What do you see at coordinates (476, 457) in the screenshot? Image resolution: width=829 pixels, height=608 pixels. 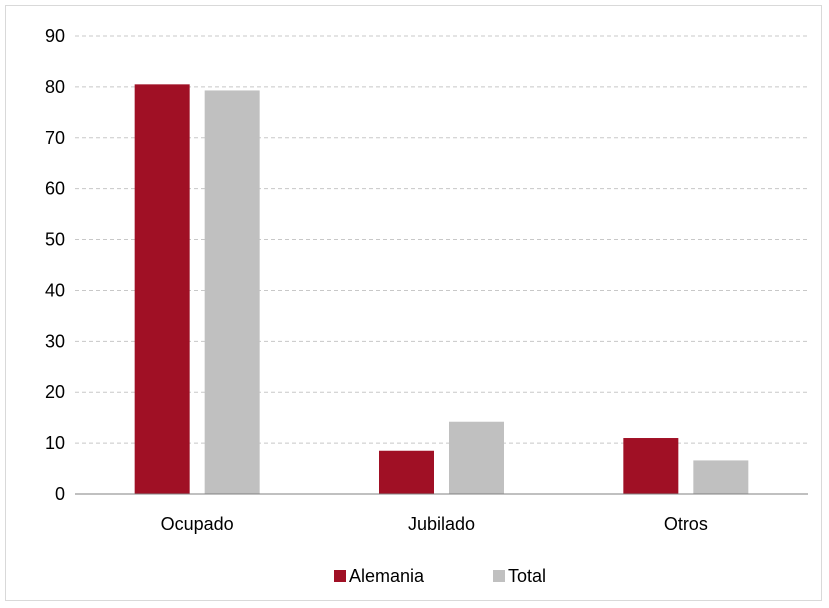 I see `bar-total-jubilado` at bounding box center [476, 457].